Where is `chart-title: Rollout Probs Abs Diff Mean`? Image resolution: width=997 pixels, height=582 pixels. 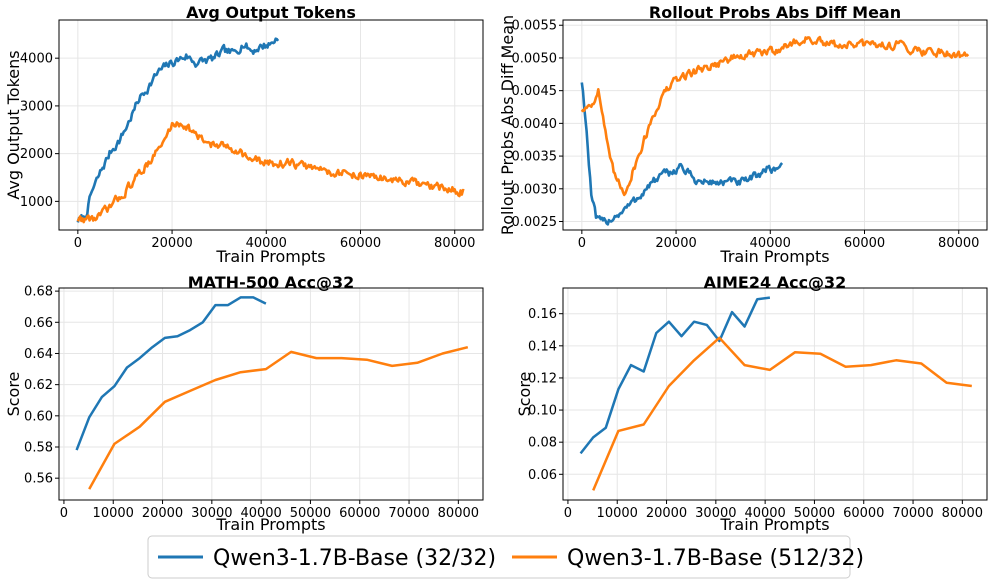
chart-title: Rollout Probs Abs Diff Mean is located at coordinates (775, 12).